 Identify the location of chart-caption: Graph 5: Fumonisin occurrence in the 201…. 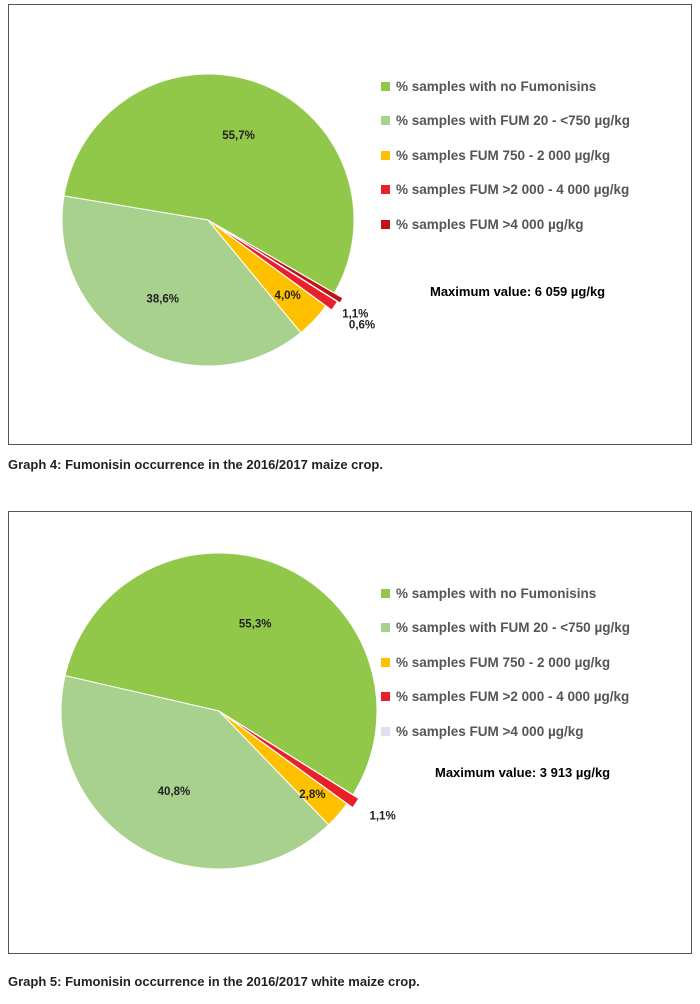
(214, 981).